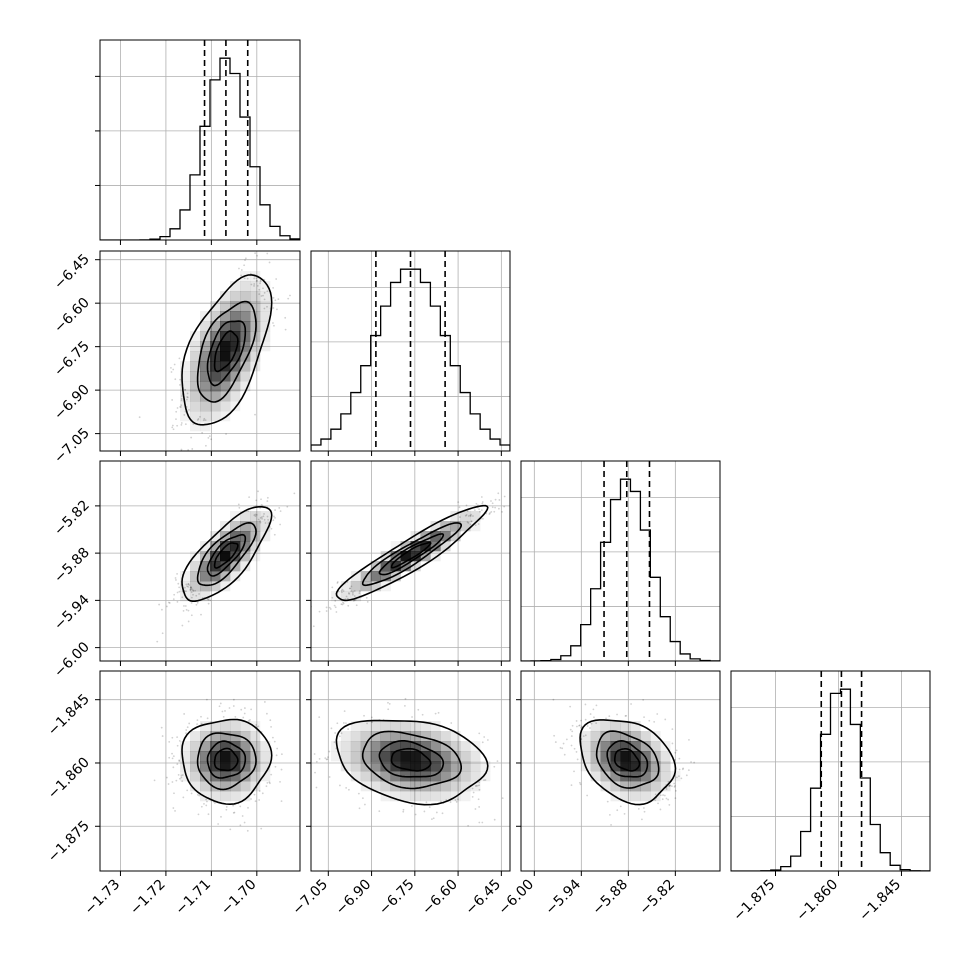 Image resolution: width=970 pixels, height=970 pixels. Describe the element at coordinates (310, 898) in the screenshot. I see `x-tick-label: −7.05` at that location.